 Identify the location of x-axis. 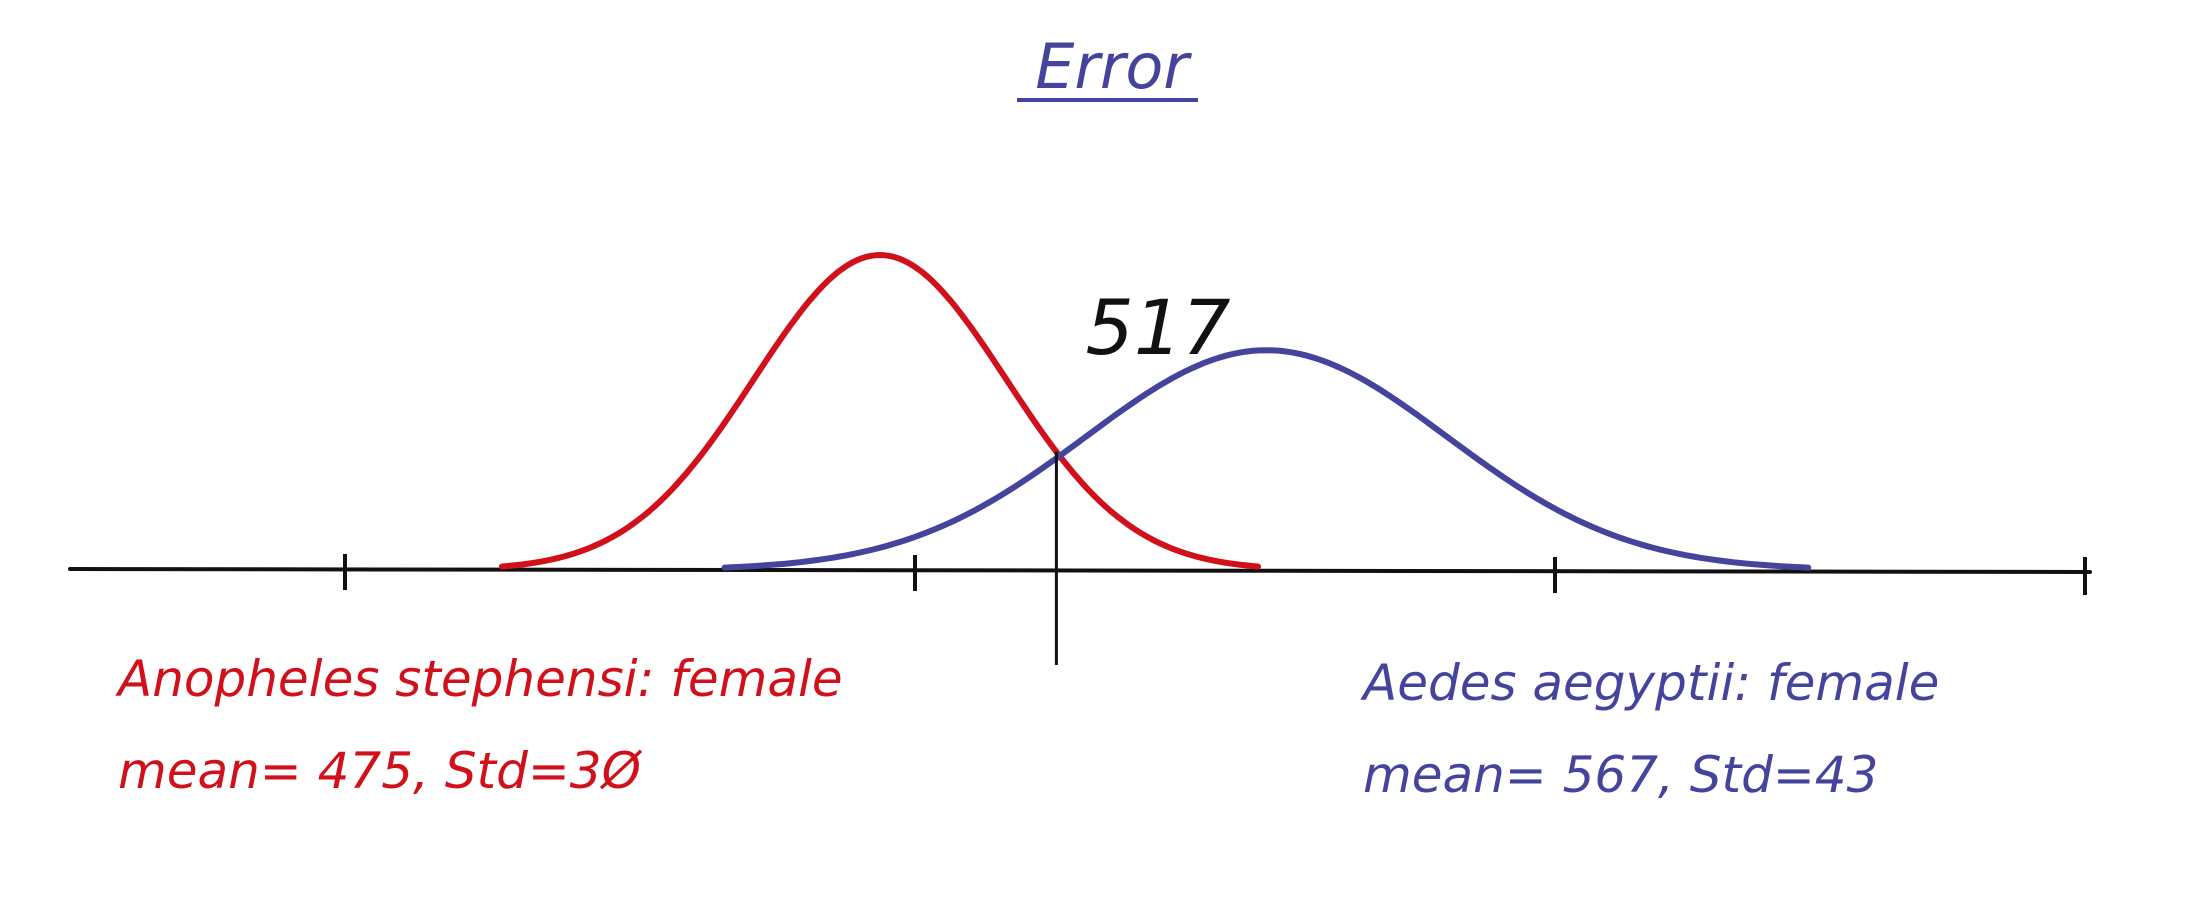
(1080, 570).